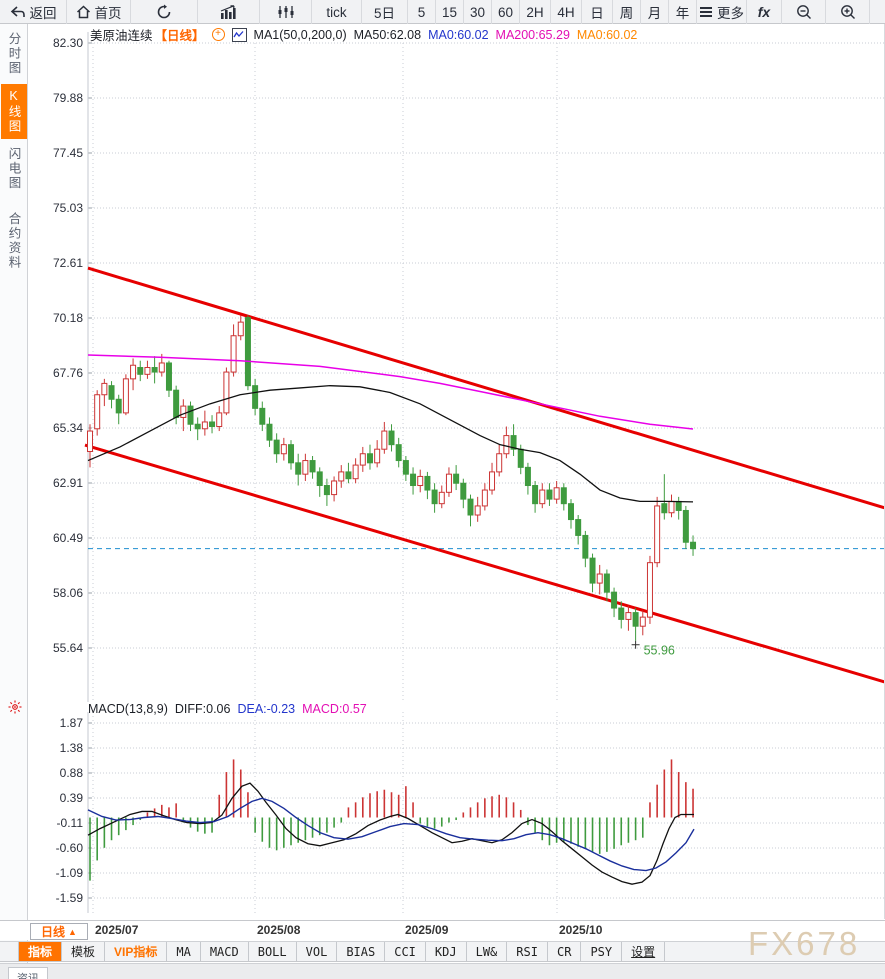 This screenshot has height=979, width=885. Describe the element at coordinates (68, 428) in the screenshot. I see `price-axis-label: 65.34` at that location.